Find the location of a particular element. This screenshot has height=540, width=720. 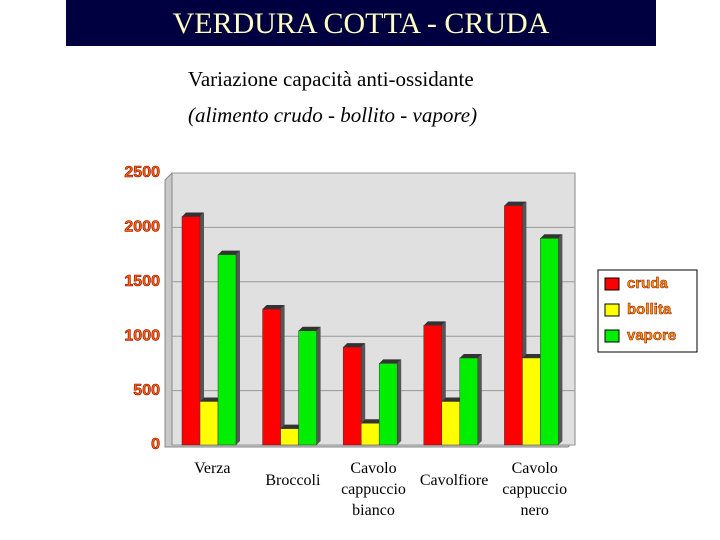

y-tick-label: 1000 is located at coordinates (142, 335).